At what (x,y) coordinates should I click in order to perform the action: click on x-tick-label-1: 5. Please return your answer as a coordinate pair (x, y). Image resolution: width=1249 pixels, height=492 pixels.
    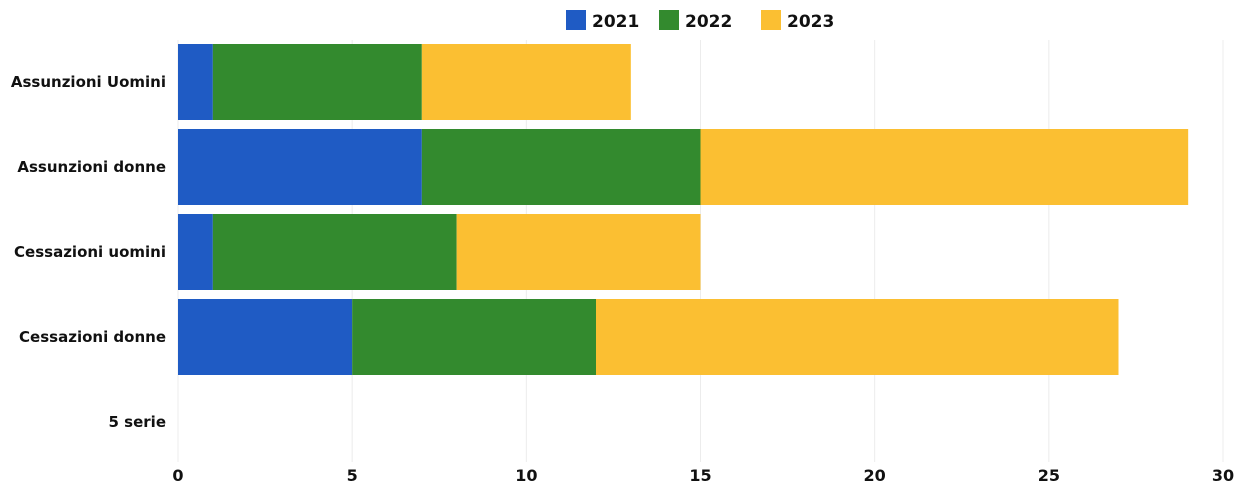
    Looking at the image, I should click on (352, 475).